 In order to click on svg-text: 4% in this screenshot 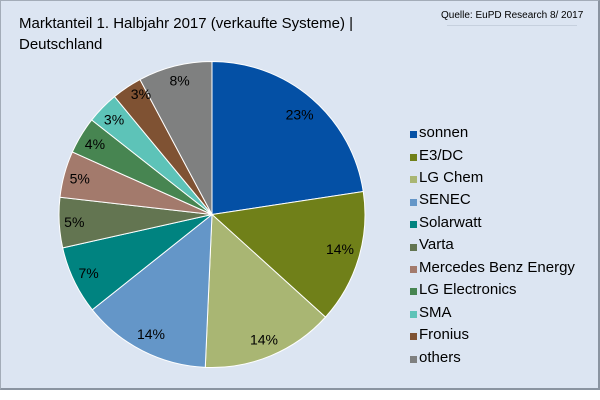, I will do `click(95, 144)`.